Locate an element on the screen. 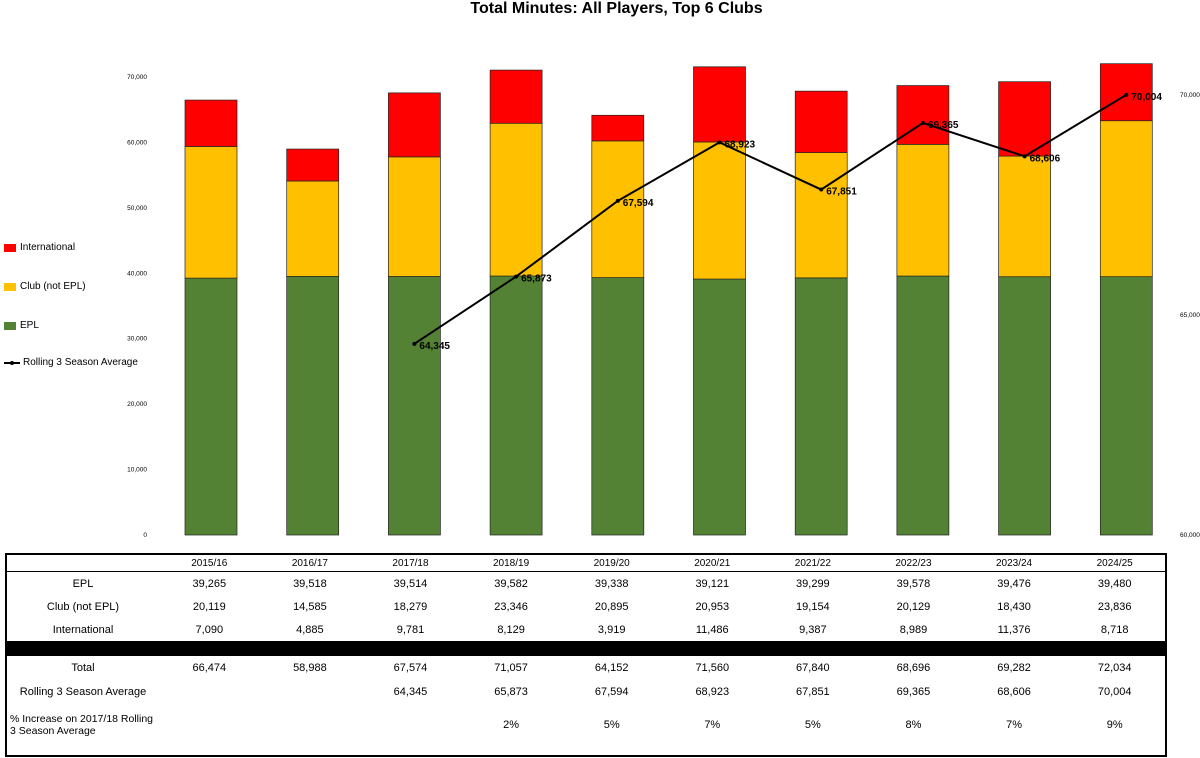 The image size is (1200, 758). table-cell: 14,585 is located at coordinates (310, 606).